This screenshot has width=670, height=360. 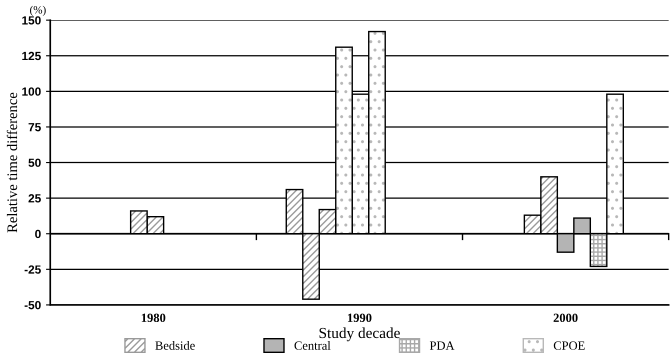 What do you see at coordinates (34, 198) in the screenshot?
I see `y-tick-label: 25` at bounding box center [34, 198].